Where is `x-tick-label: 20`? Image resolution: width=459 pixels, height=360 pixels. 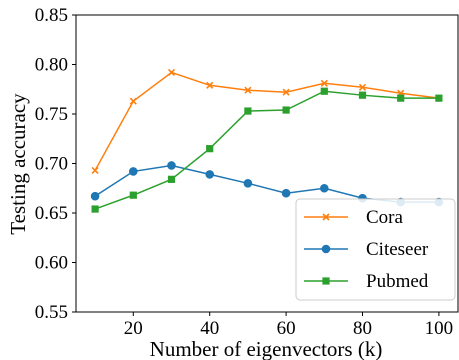
x-tick-label: 20 is located at coordinates (133, 328).